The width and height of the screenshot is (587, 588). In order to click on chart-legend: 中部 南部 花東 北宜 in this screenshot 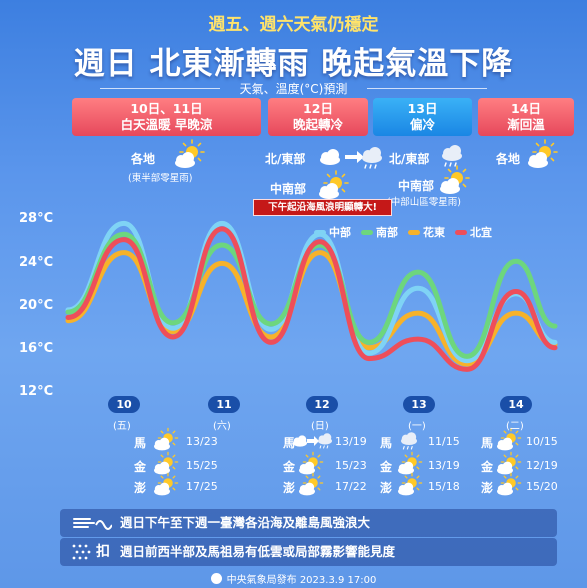, I will do `click(403, 232)`.